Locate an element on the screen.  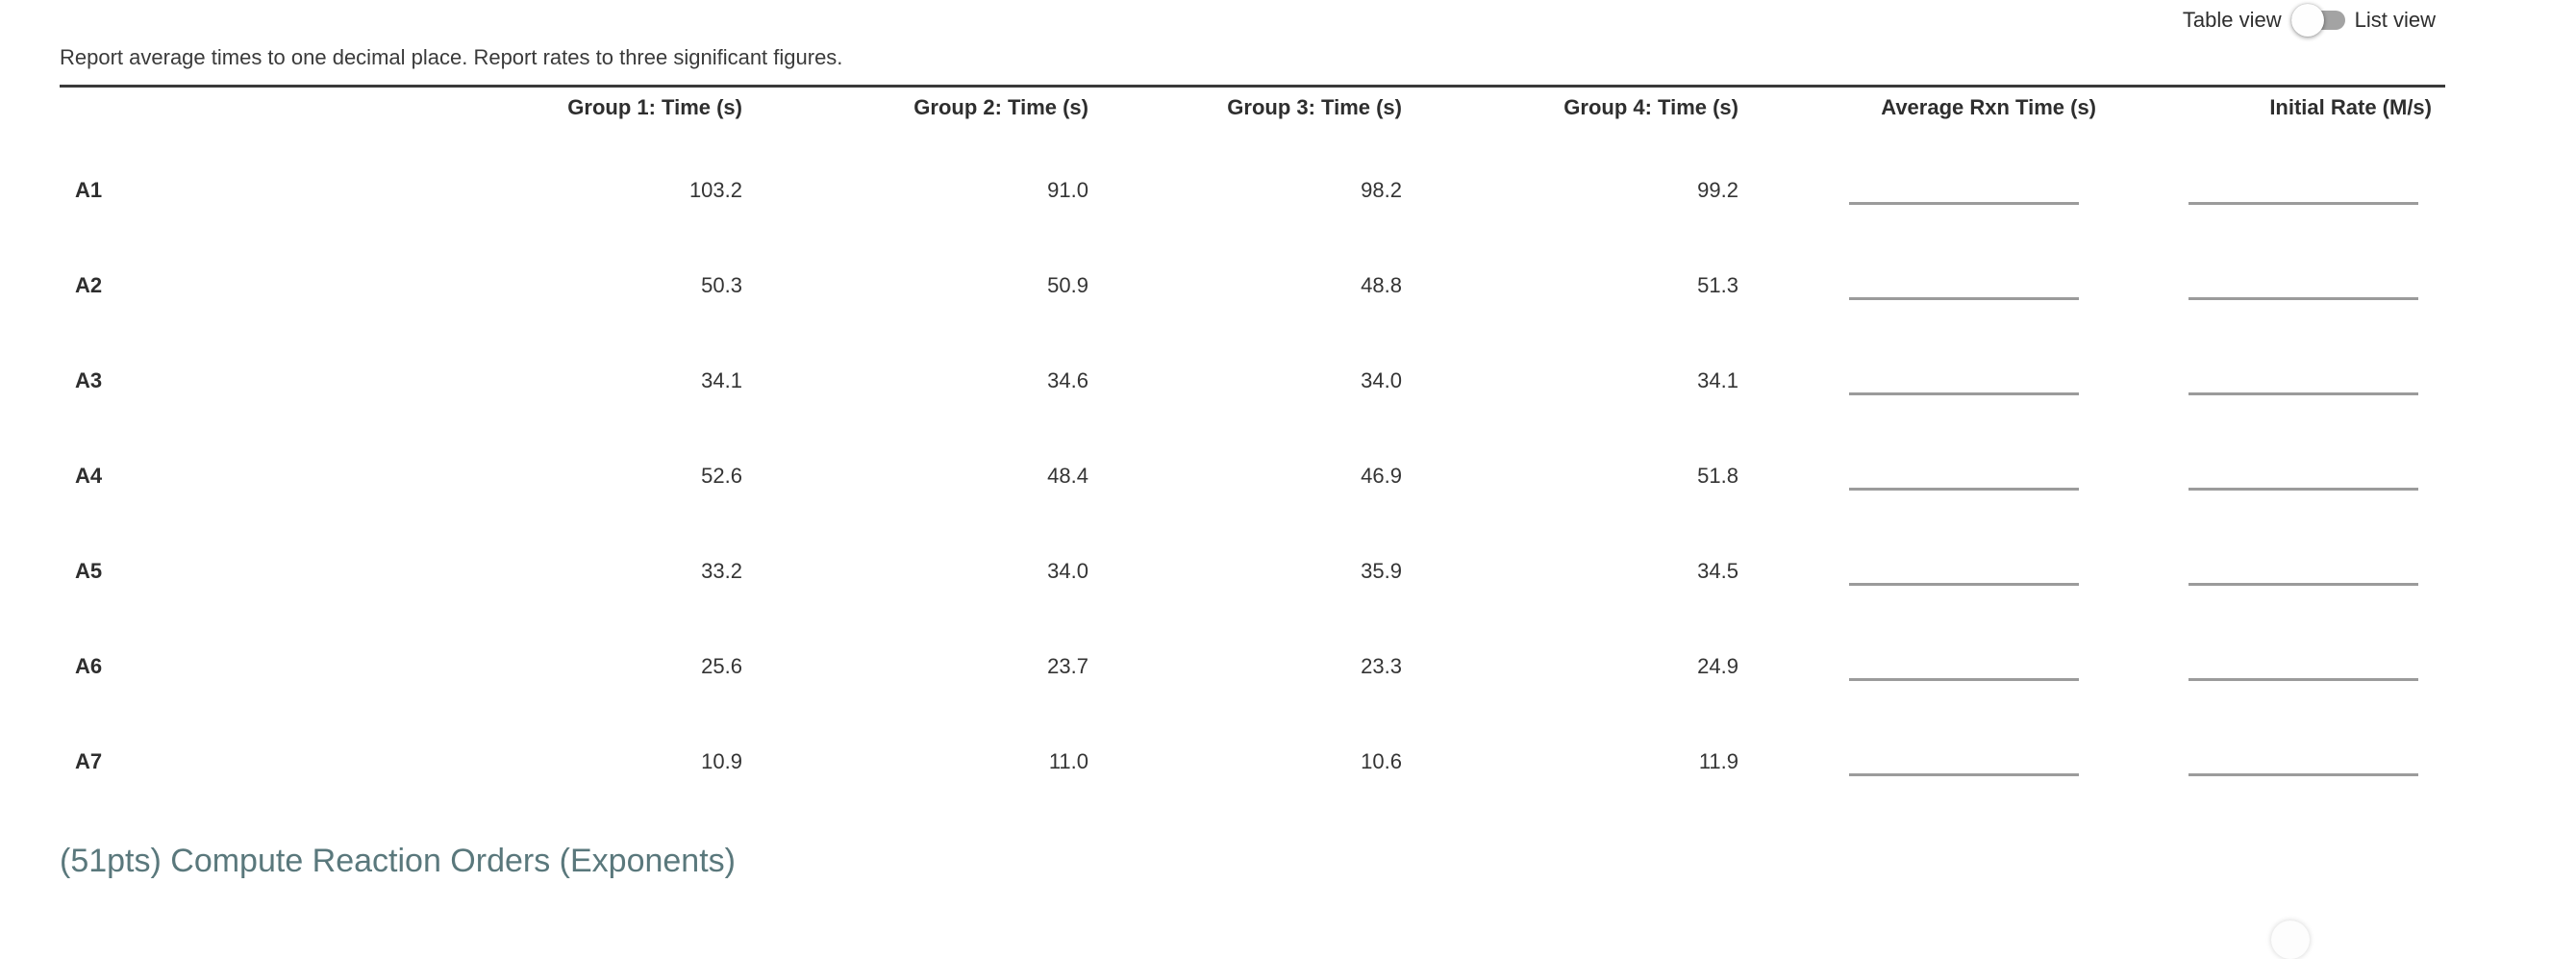
toggle-thumb-partial is located at coordinates (2290, 940).